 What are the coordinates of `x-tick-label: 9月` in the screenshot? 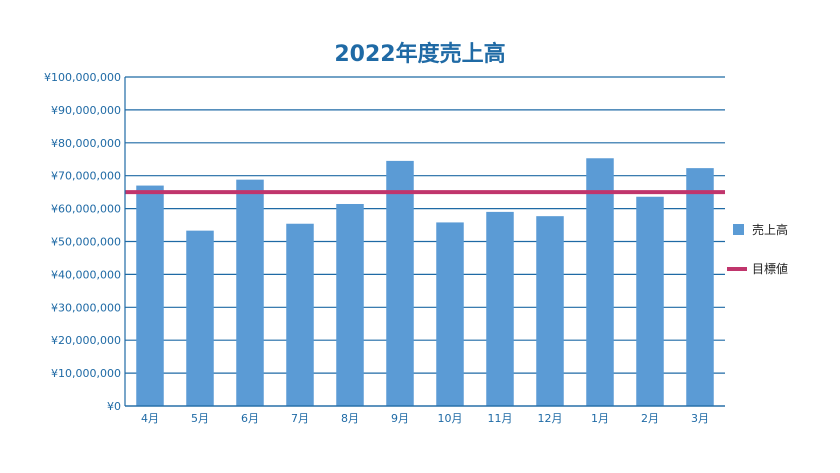 It's located at (400, 418).